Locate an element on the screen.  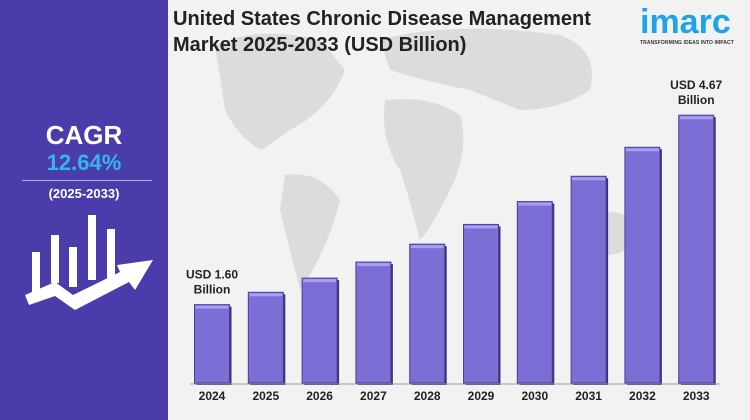
x-tick-label: 2033 is located at coordinates (696, 396).